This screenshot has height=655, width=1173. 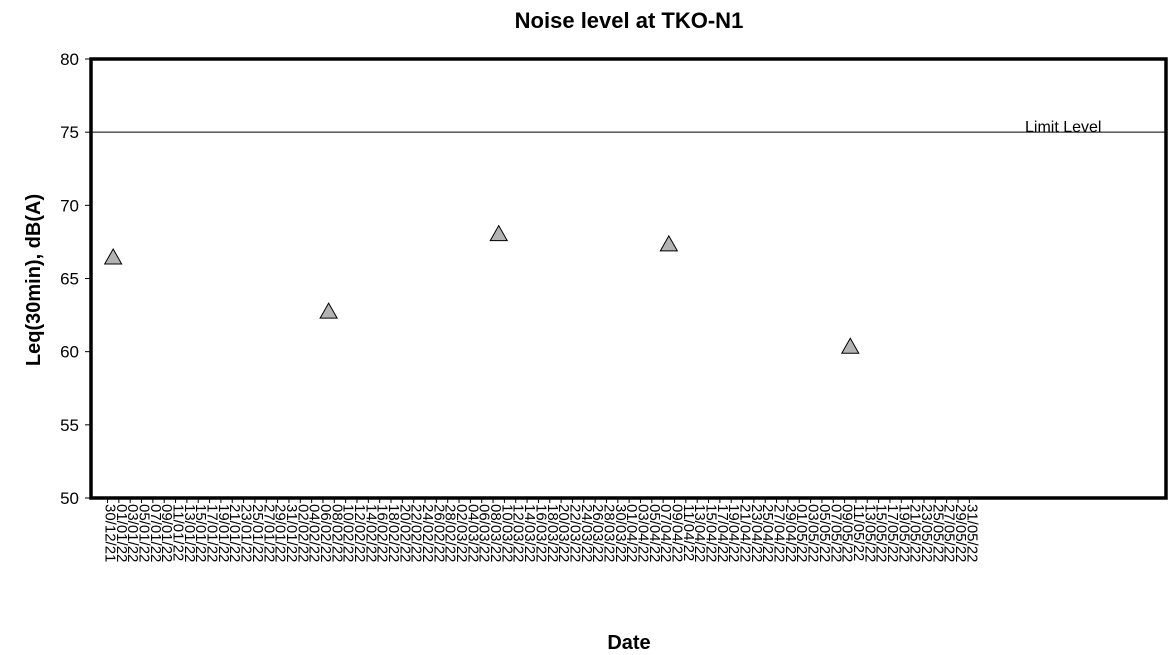 What do you see at coordinates (495, 533) in the screenshot?
I see `x-tick-label: 08/03/22` at bounding box center [495, 533].